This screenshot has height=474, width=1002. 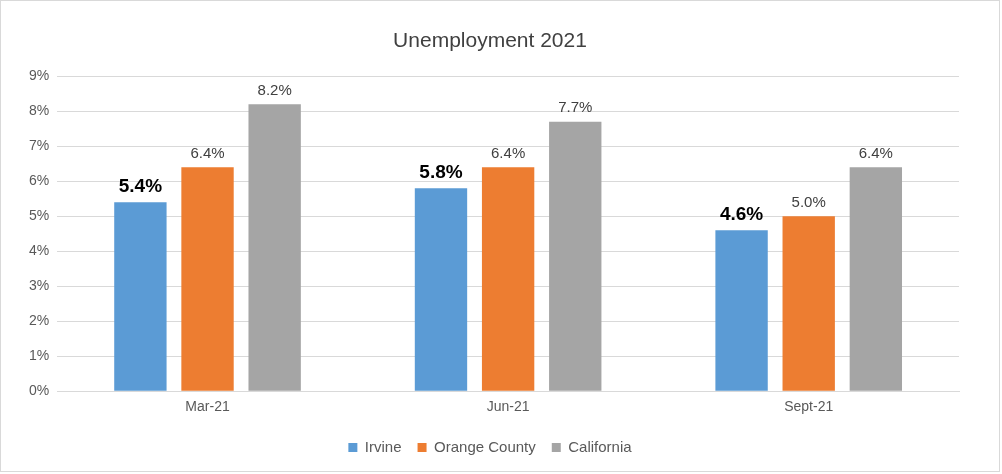 What do you see at coordinates (274, 89) in the screenshot?
I see `data-label: 8.2%` at bounding box center [274, 89].